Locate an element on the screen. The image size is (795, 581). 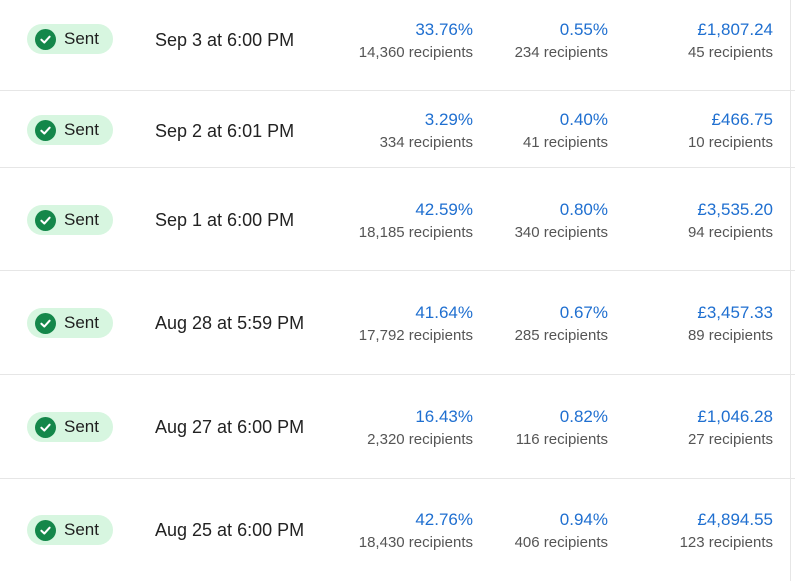
open-rate-cell: 33.76% 14,360 recipients is located at coordinates (416, 41).